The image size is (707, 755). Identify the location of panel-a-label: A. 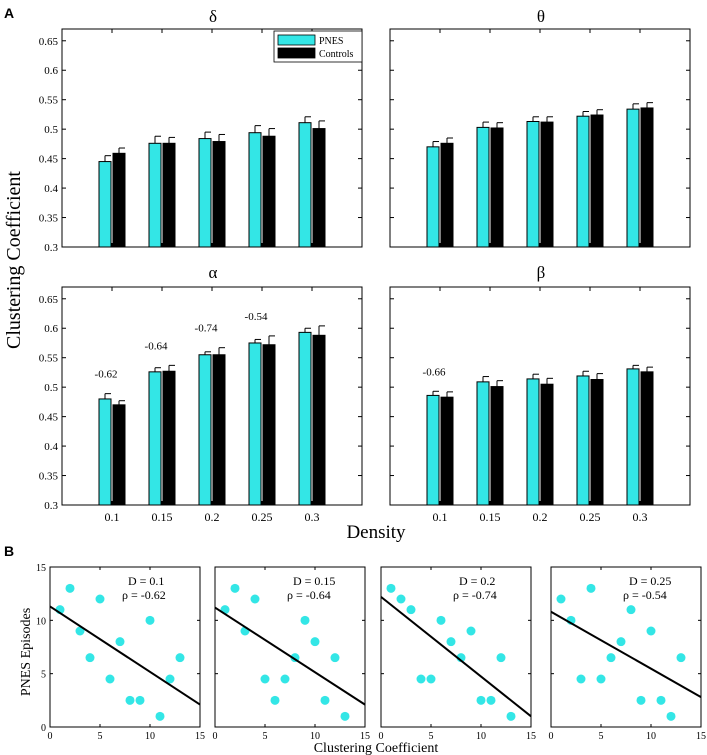
(9, 13).